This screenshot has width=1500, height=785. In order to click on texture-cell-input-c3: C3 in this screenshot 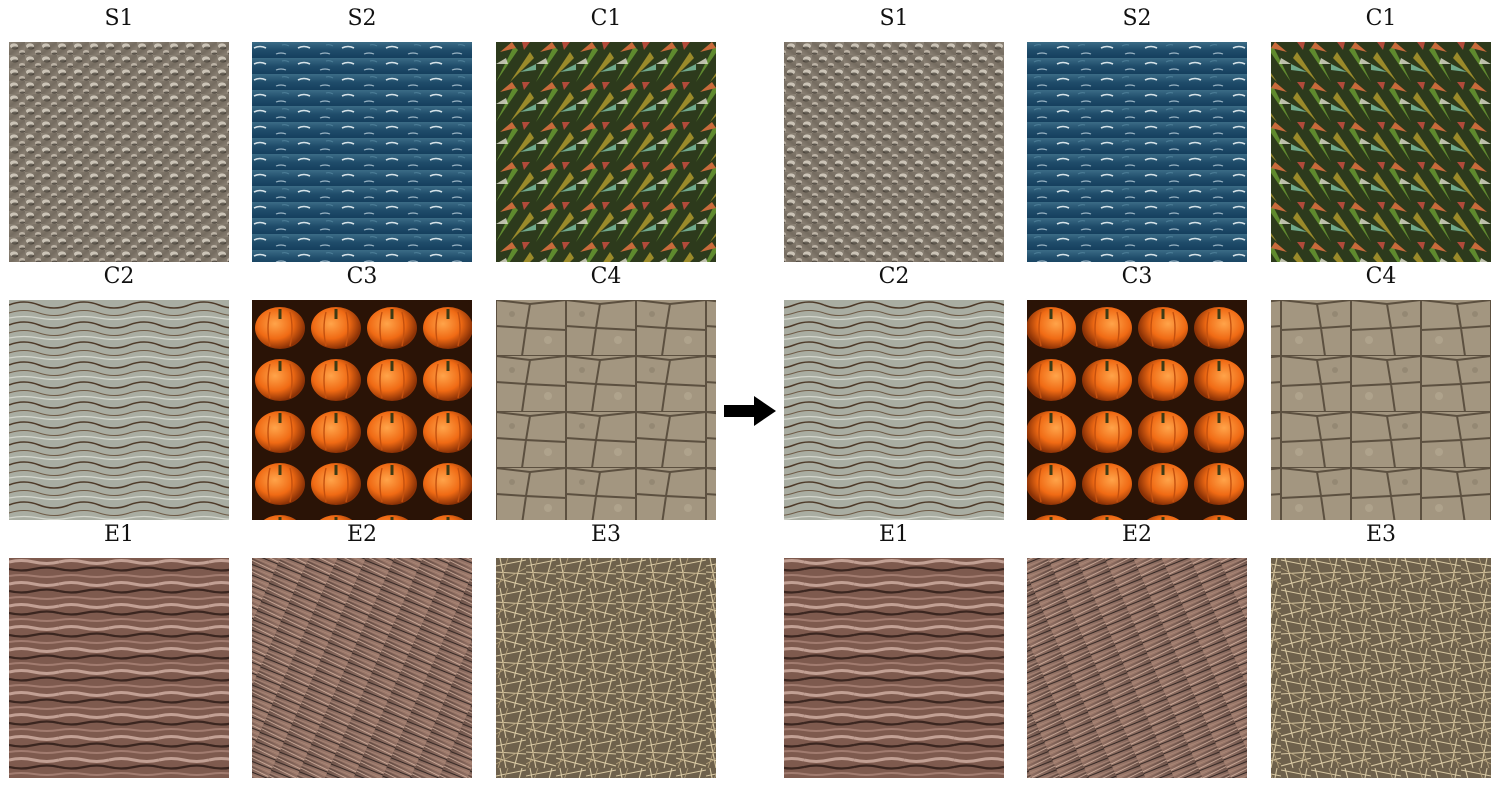, I will do `click(362, 389)`.